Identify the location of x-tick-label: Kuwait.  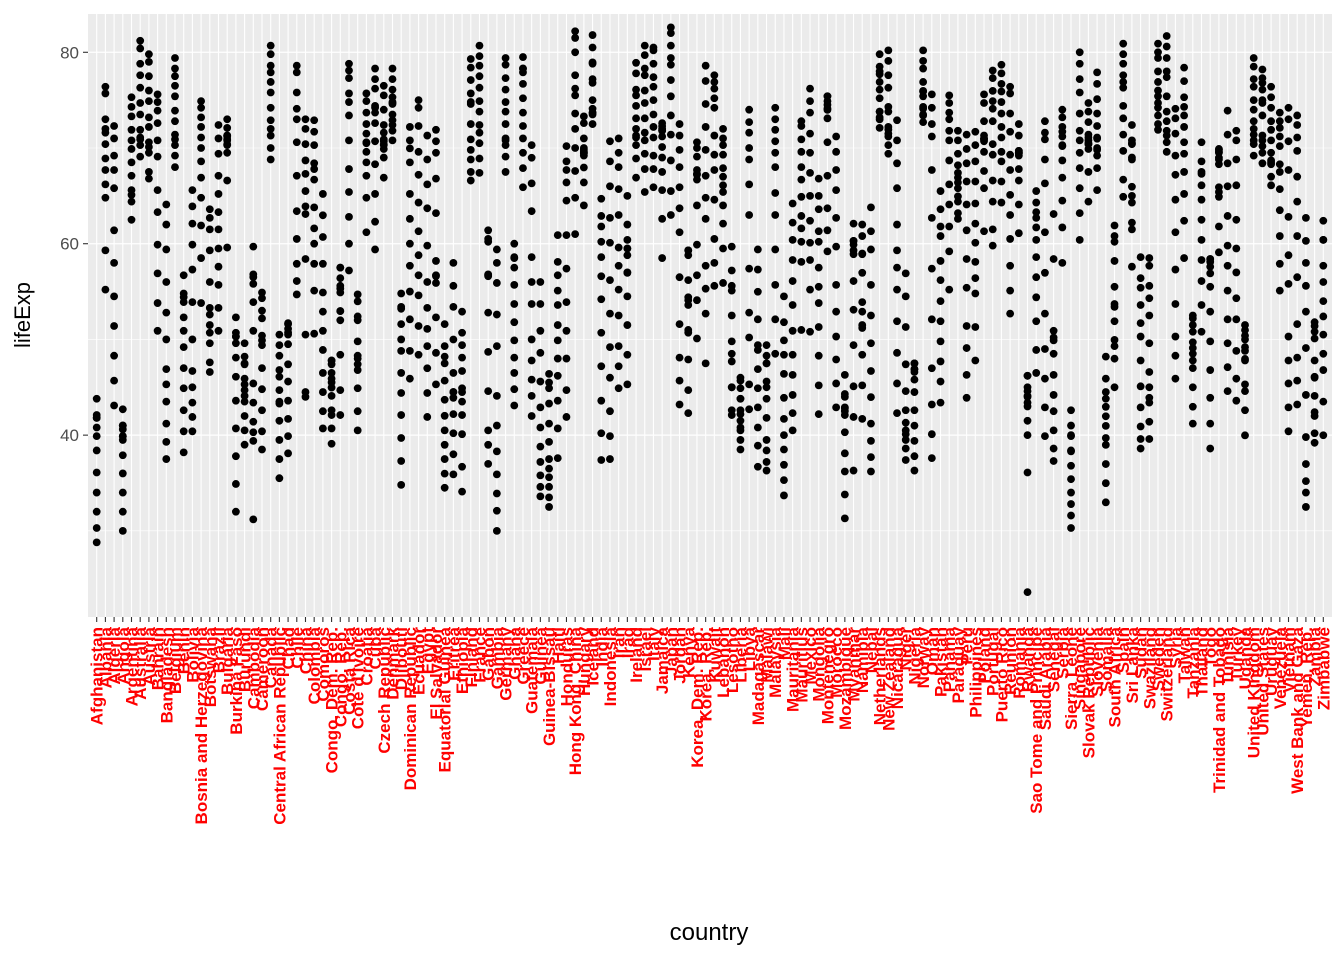
(714, 655).